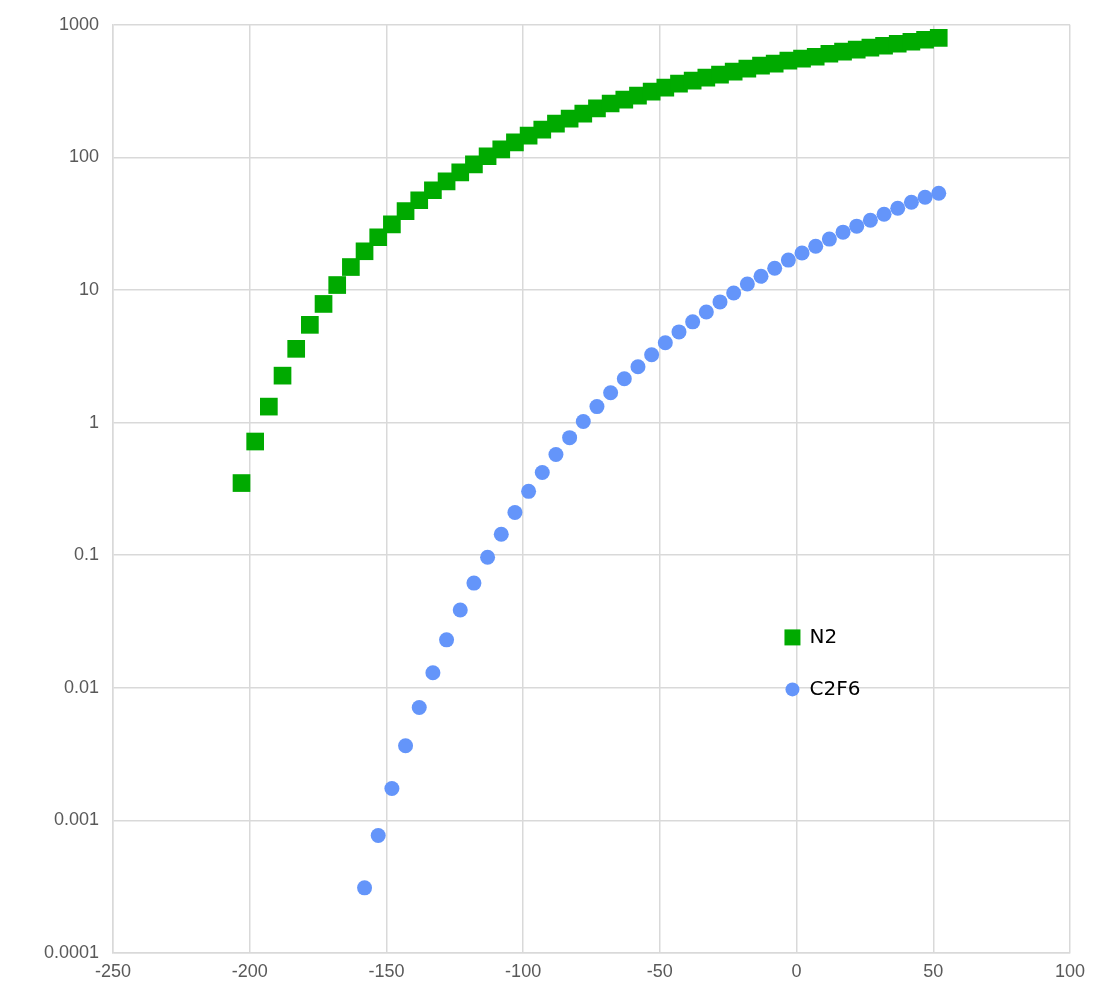 The width and height of the screenshot is (1093, 1001). Describe the element at coordinates (386, 970) in the screenshot. I see `x-tick-label: -150` at that location.